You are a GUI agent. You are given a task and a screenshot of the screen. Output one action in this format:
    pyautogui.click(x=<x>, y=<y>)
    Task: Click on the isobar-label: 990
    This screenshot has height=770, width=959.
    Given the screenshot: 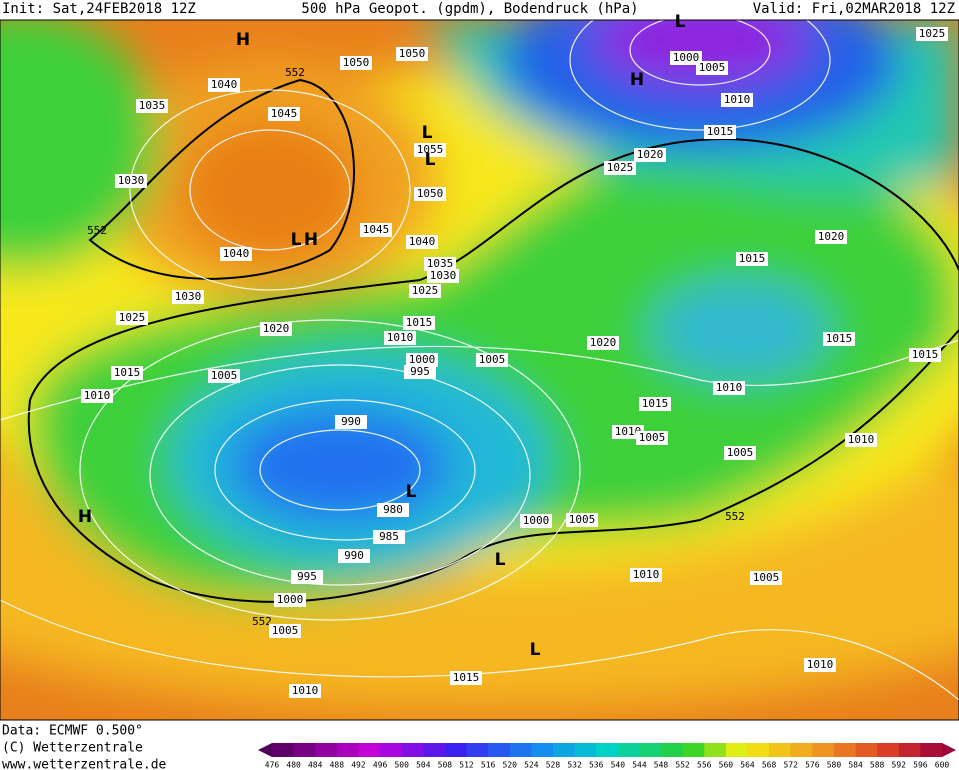 What is the action you would take?
    pyautogui.click(x=354, y=555)
    